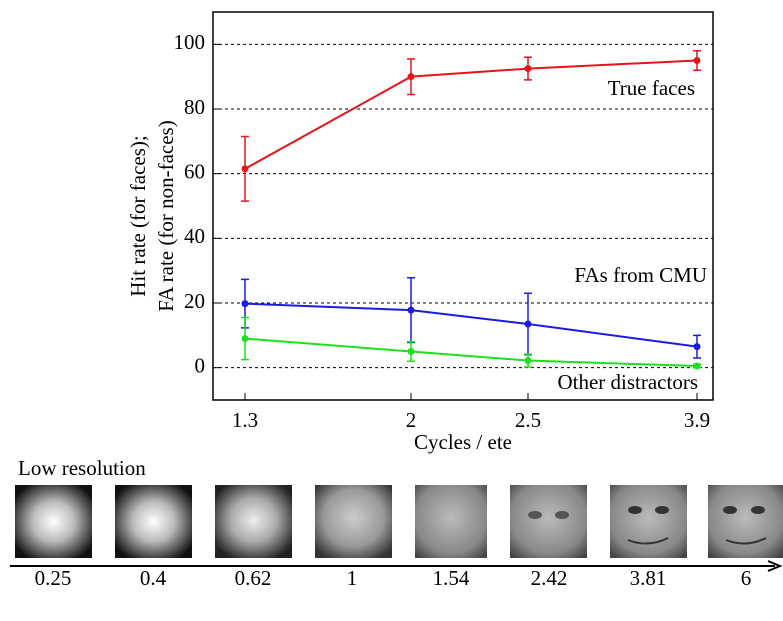  I want to click on series-label: True faces, so click(651, 88).